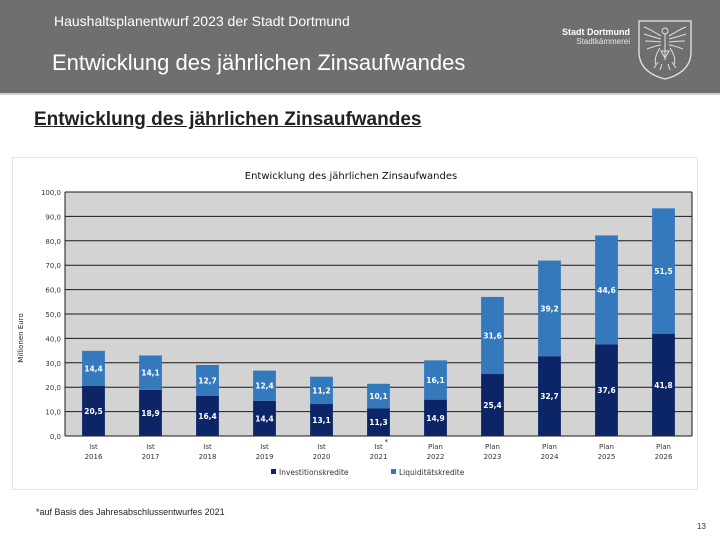  I want to click on y-tick-label: 10,0, so click(53, 413).